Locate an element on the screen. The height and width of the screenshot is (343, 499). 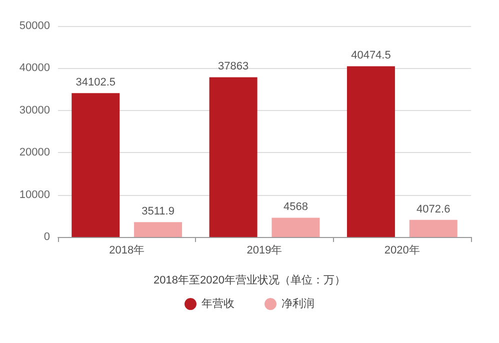
data-label: 37863 is located at coordinates (233, 66).